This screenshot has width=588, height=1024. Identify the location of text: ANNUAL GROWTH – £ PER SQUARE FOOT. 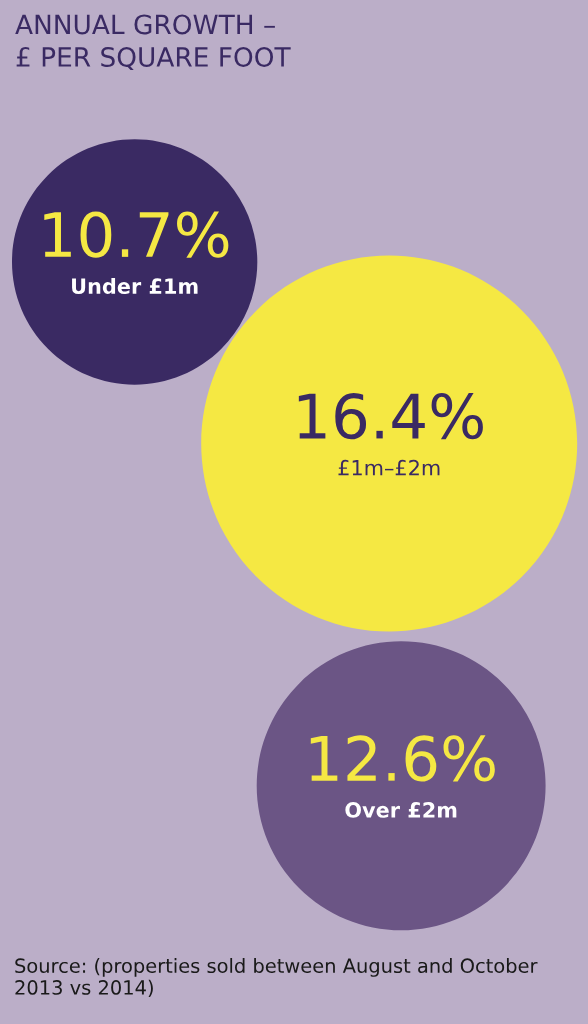
(153, 42).